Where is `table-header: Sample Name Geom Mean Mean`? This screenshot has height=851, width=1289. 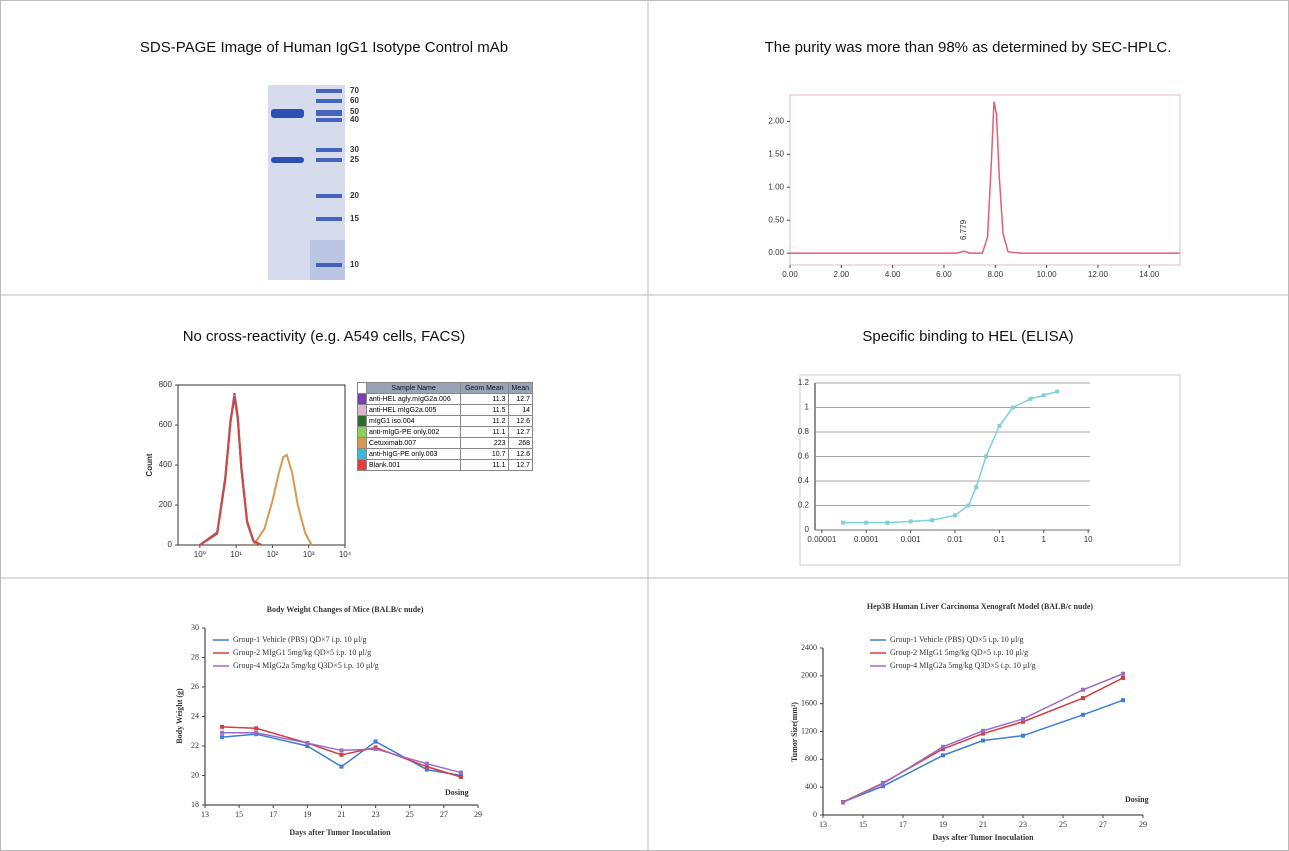 table-header: Sample Name Geom Mean Mean is located at coordinates (445, 388).